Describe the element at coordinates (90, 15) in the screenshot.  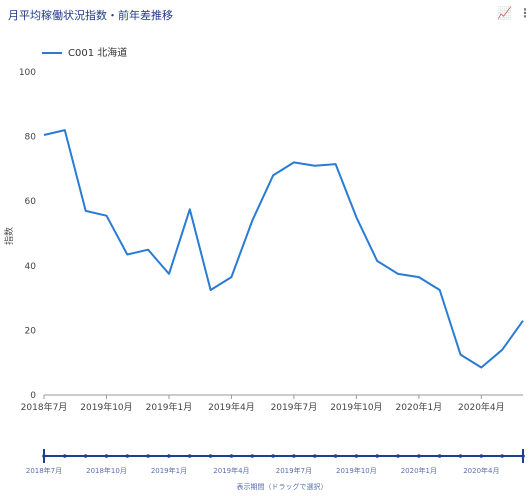
I see `chart-title: 月平均稼働状況指数・前年差推移` at that location.